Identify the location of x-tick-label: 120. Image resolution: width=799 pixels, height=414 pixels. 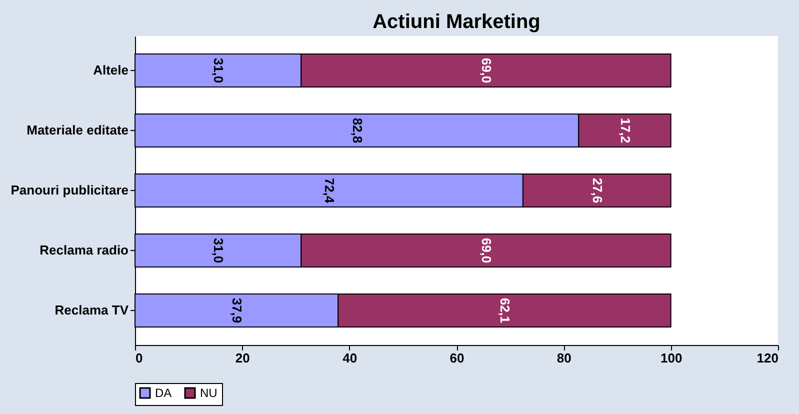
(767, 358).